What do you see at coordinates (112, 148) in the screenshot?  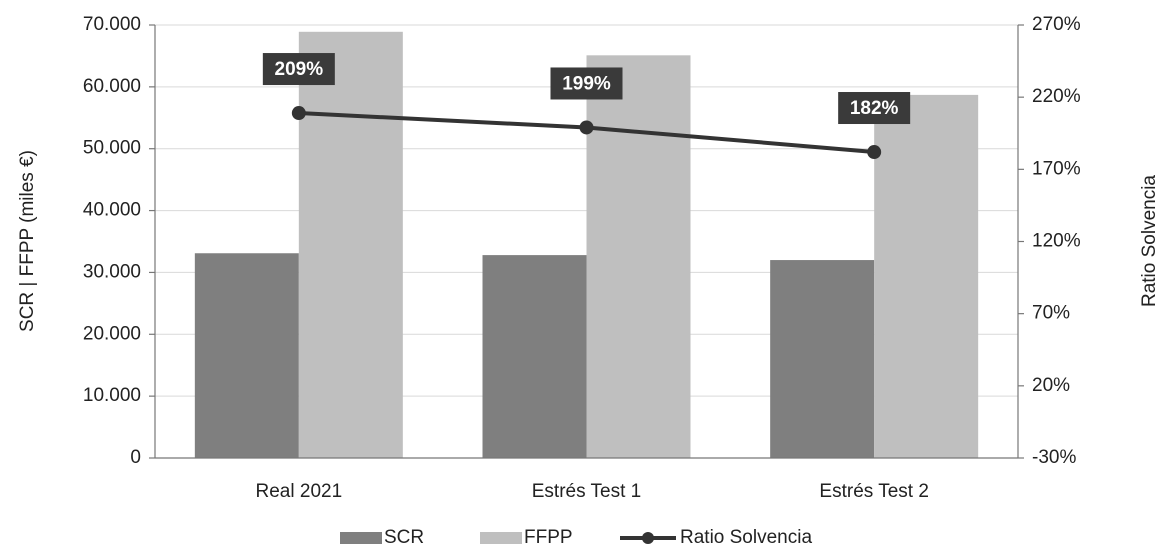 I see `y-tick-label: 50.000` at bounding box center [112, 148].